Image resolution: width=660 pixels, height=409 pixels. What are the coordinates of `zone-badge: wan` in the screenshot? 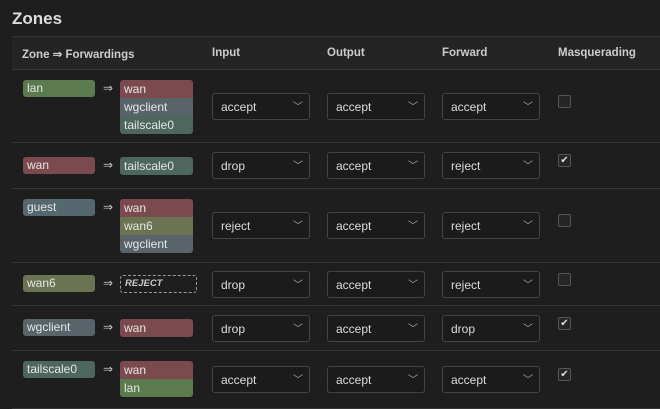 It's located at (59, 165).